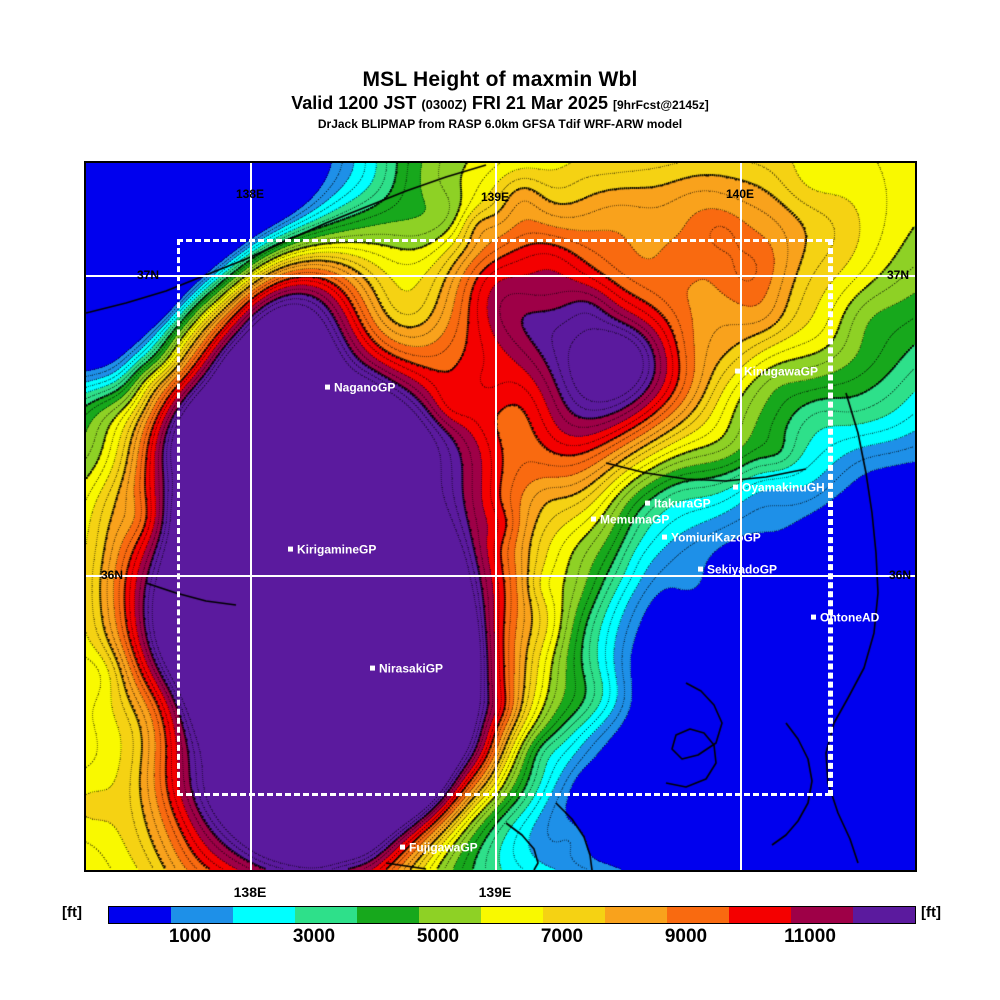 The height and width of the screenshot is (1000, 1000). Describe the element at coordinates (500, 276) in the screenshot. I see `gridline-37N` at that location.